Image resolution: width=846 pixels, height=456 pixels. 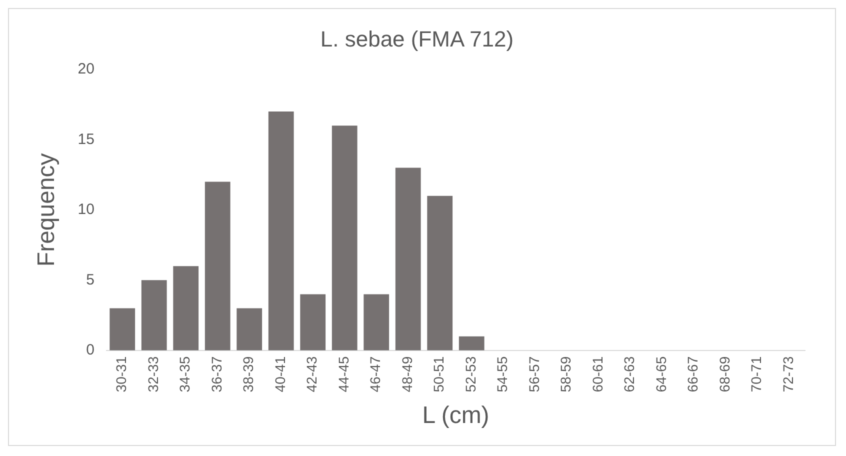 What do you see at coordinates (90, 350) in the screenshot?
I see `y-tick-label: 0` at bounding box center [90, 350].